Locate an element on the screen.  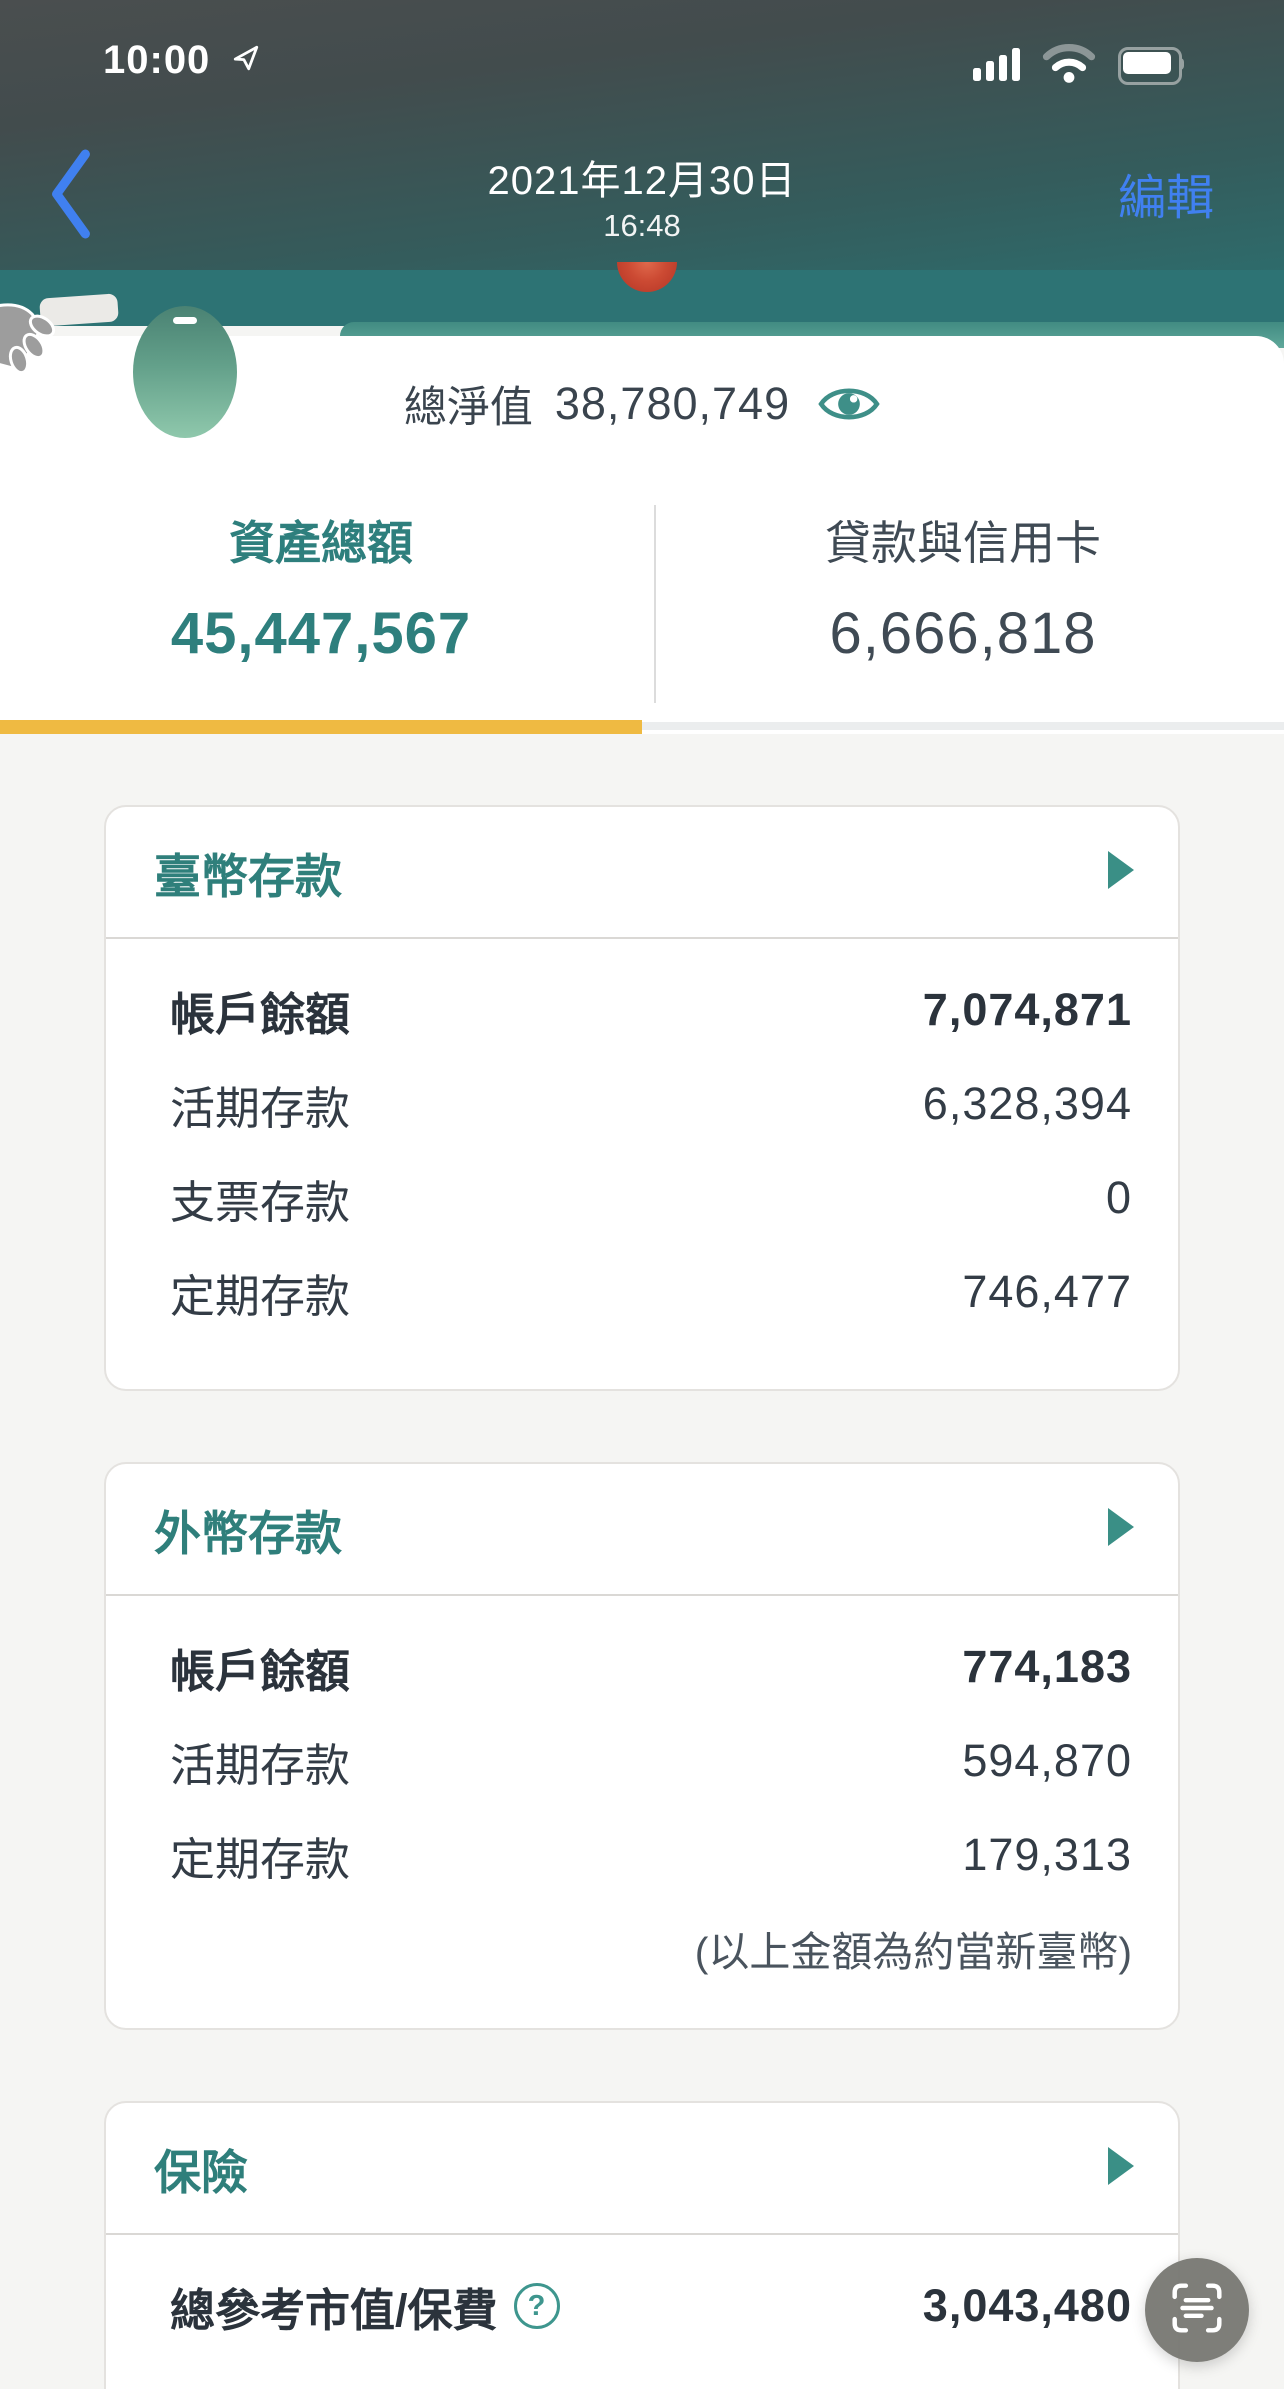
net-worth-label: 總淨值 is located at coordinates (468, 408).